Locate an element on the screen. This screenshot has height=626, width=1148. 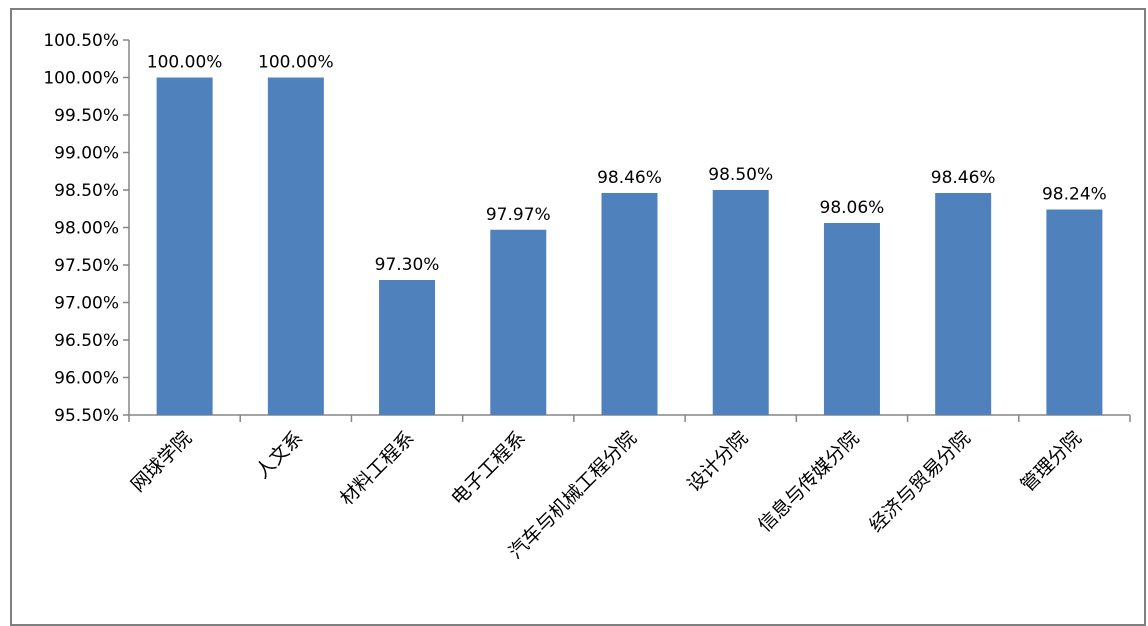
x-tick-label: 经济与贸易分院 is located at coordinates (920, 482).